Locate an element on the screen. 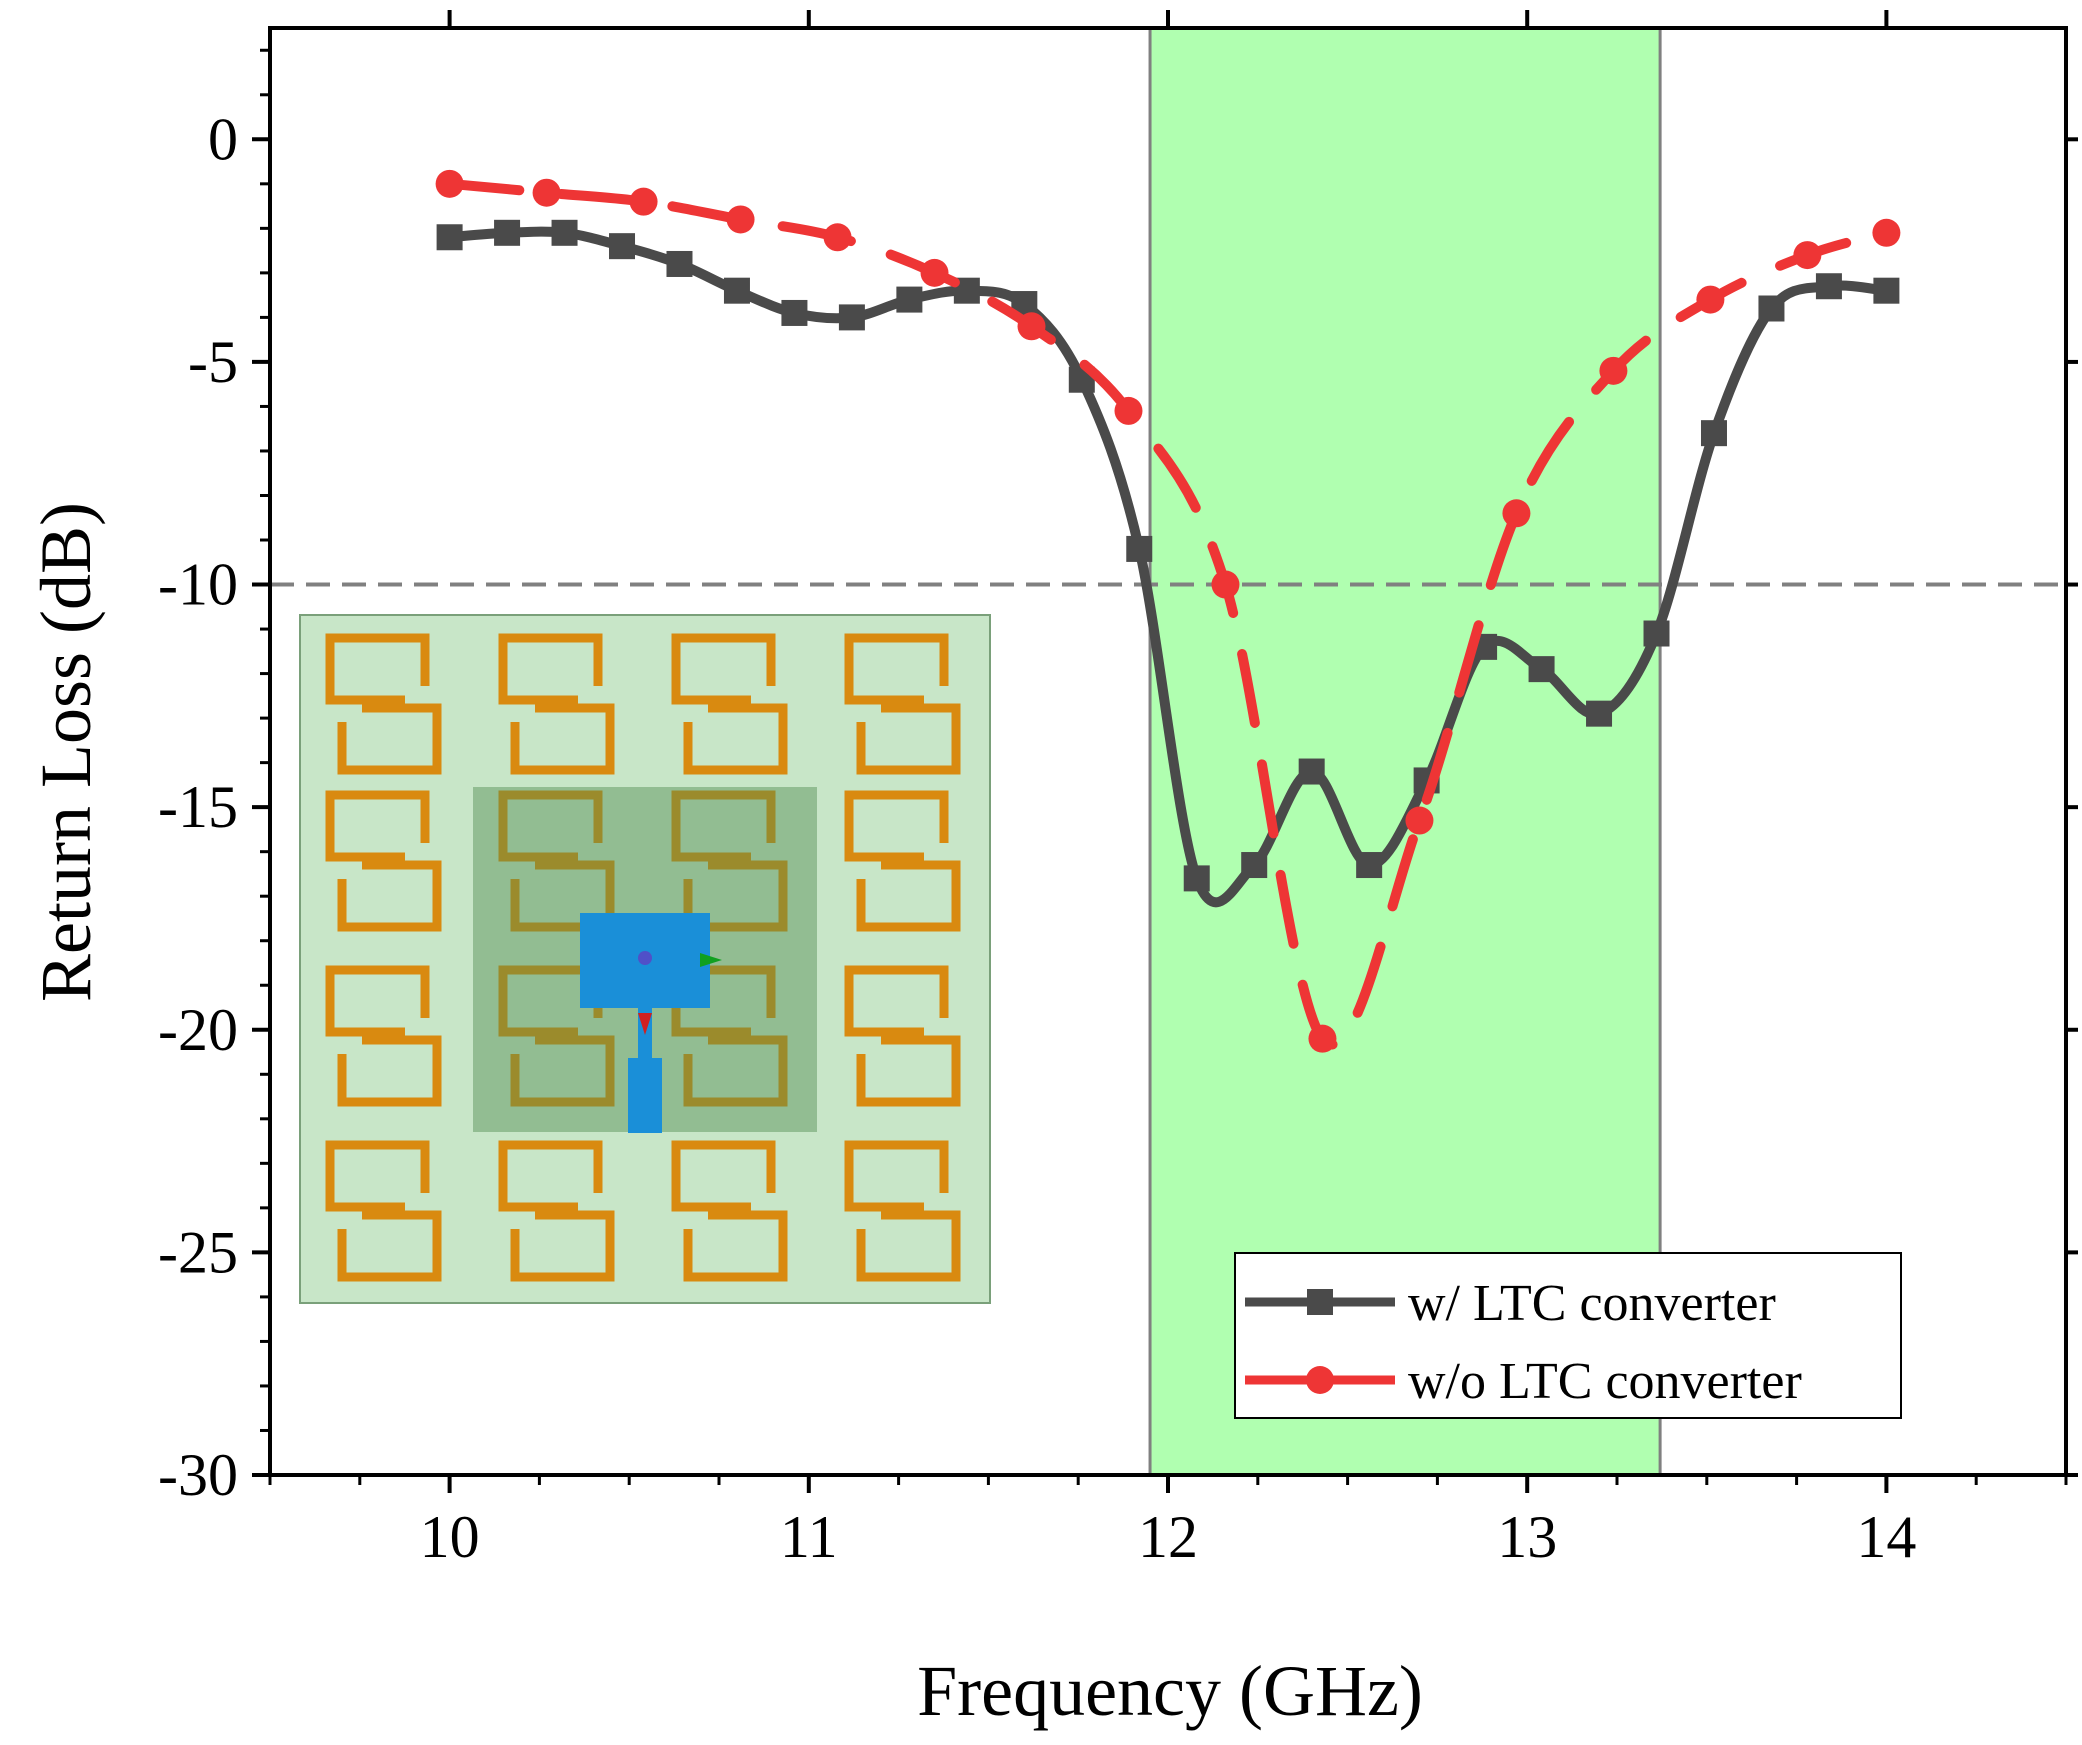  y-tick-label: 0 is located at coordinates (223, 139).